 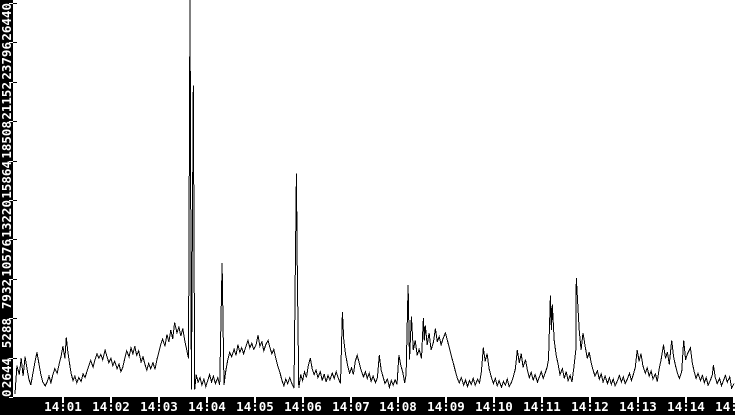 I want to click on x-tick-label: 14:06, so click(x=303, y=406).